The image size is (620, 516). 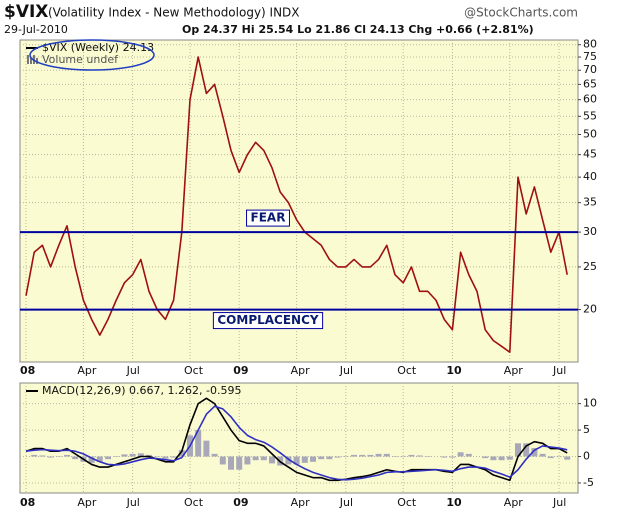 I want to click on y-tick-label: -5, so click(x=588, y=482).